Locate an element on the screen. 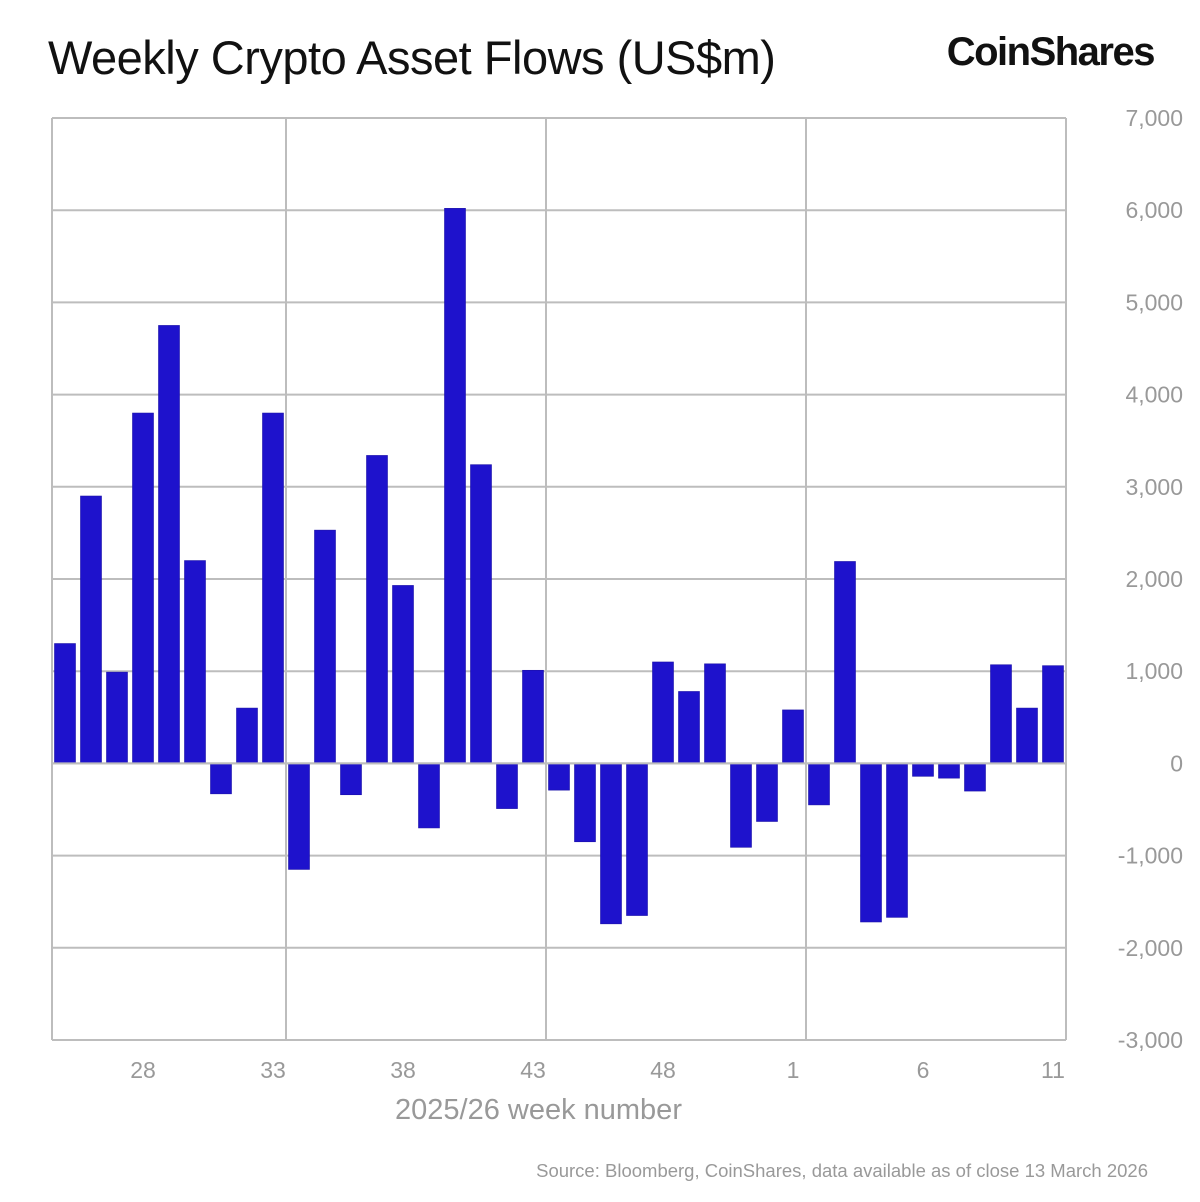 The image size is (1200, 1202). y-tick-label: 7,000 is located at coordinates (1154, 118).